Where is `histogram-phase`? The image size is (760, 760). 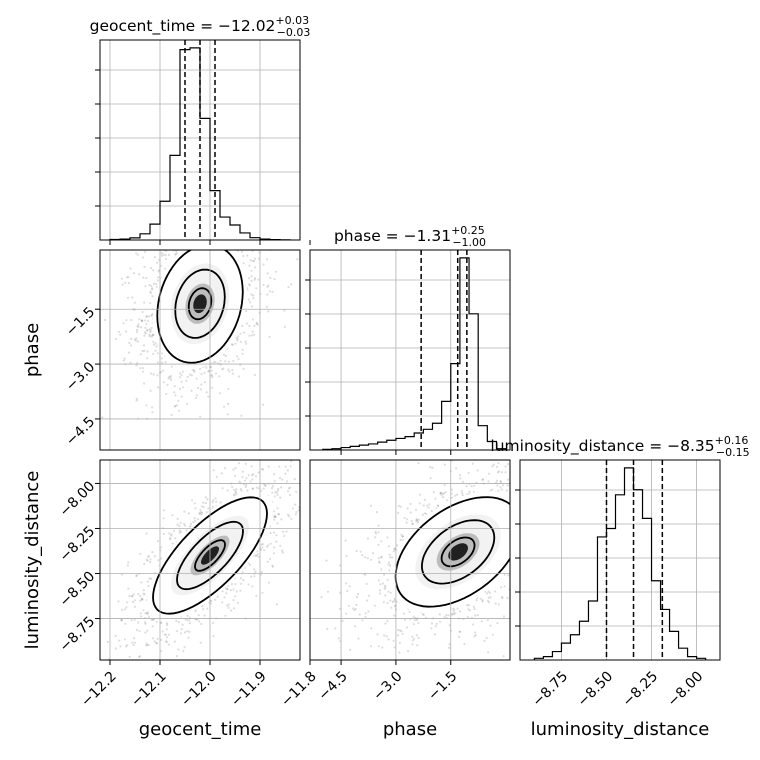
histogram-phase is located at coordinates (414, 353).